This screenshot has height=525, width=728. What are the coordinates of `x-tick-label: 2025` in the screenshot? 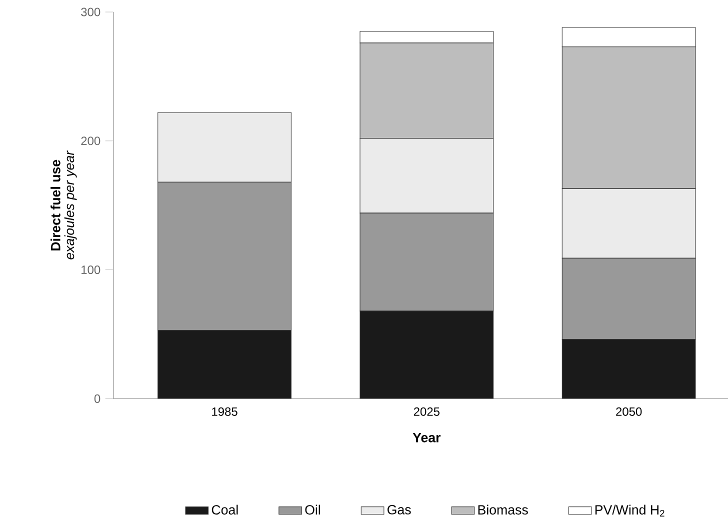 It's located at (427, 411).